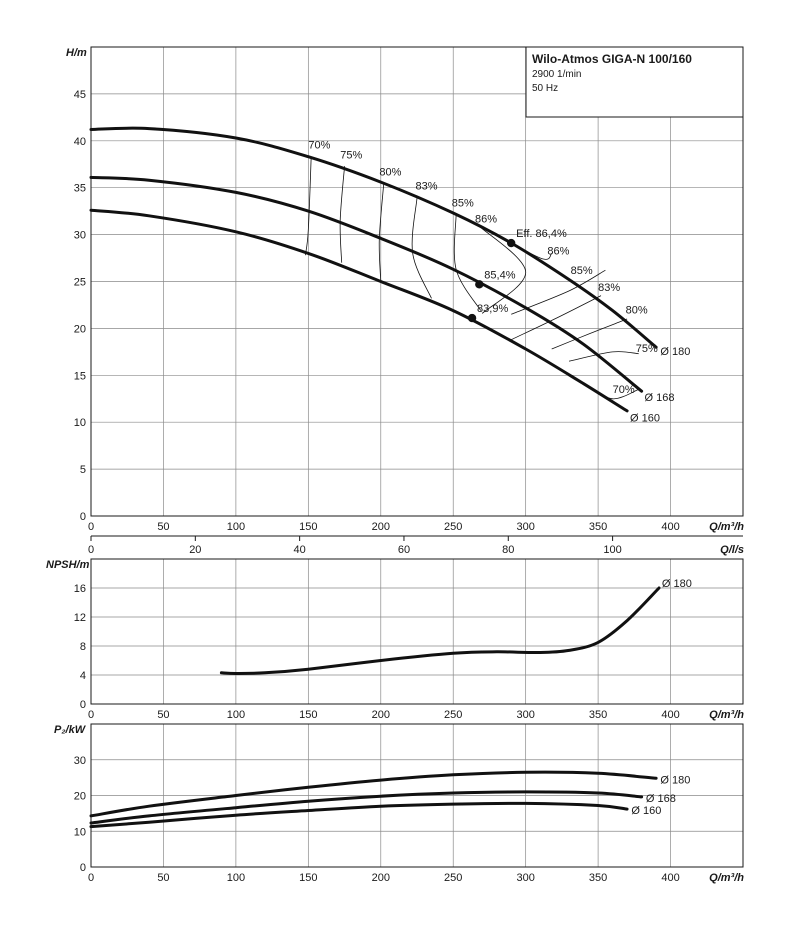  I want to click on y-tick-label: 45, so click(80, 95).